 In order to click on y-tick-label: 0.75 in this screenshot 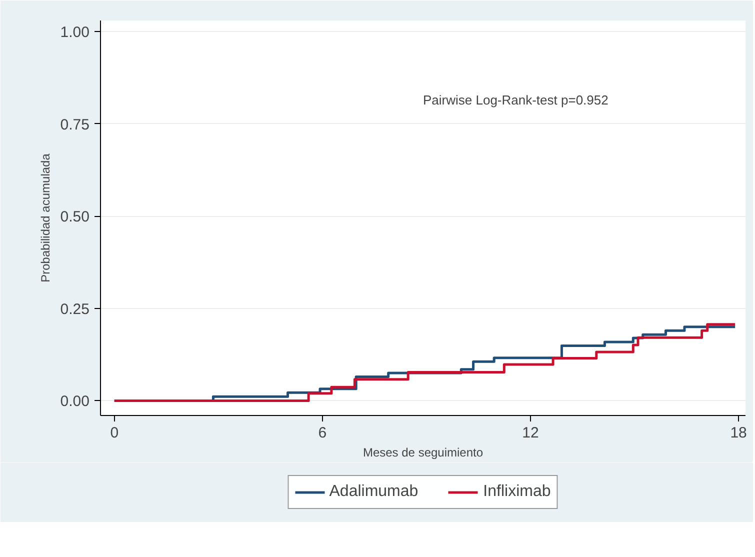, I will do `click(75, 125)`.